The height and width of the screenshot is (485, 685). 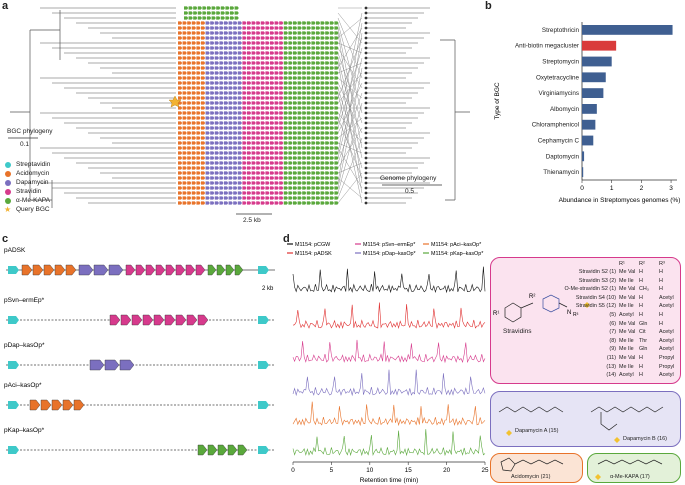 I want to click on category-label: Daptomycin, so click(x=563, y=156).